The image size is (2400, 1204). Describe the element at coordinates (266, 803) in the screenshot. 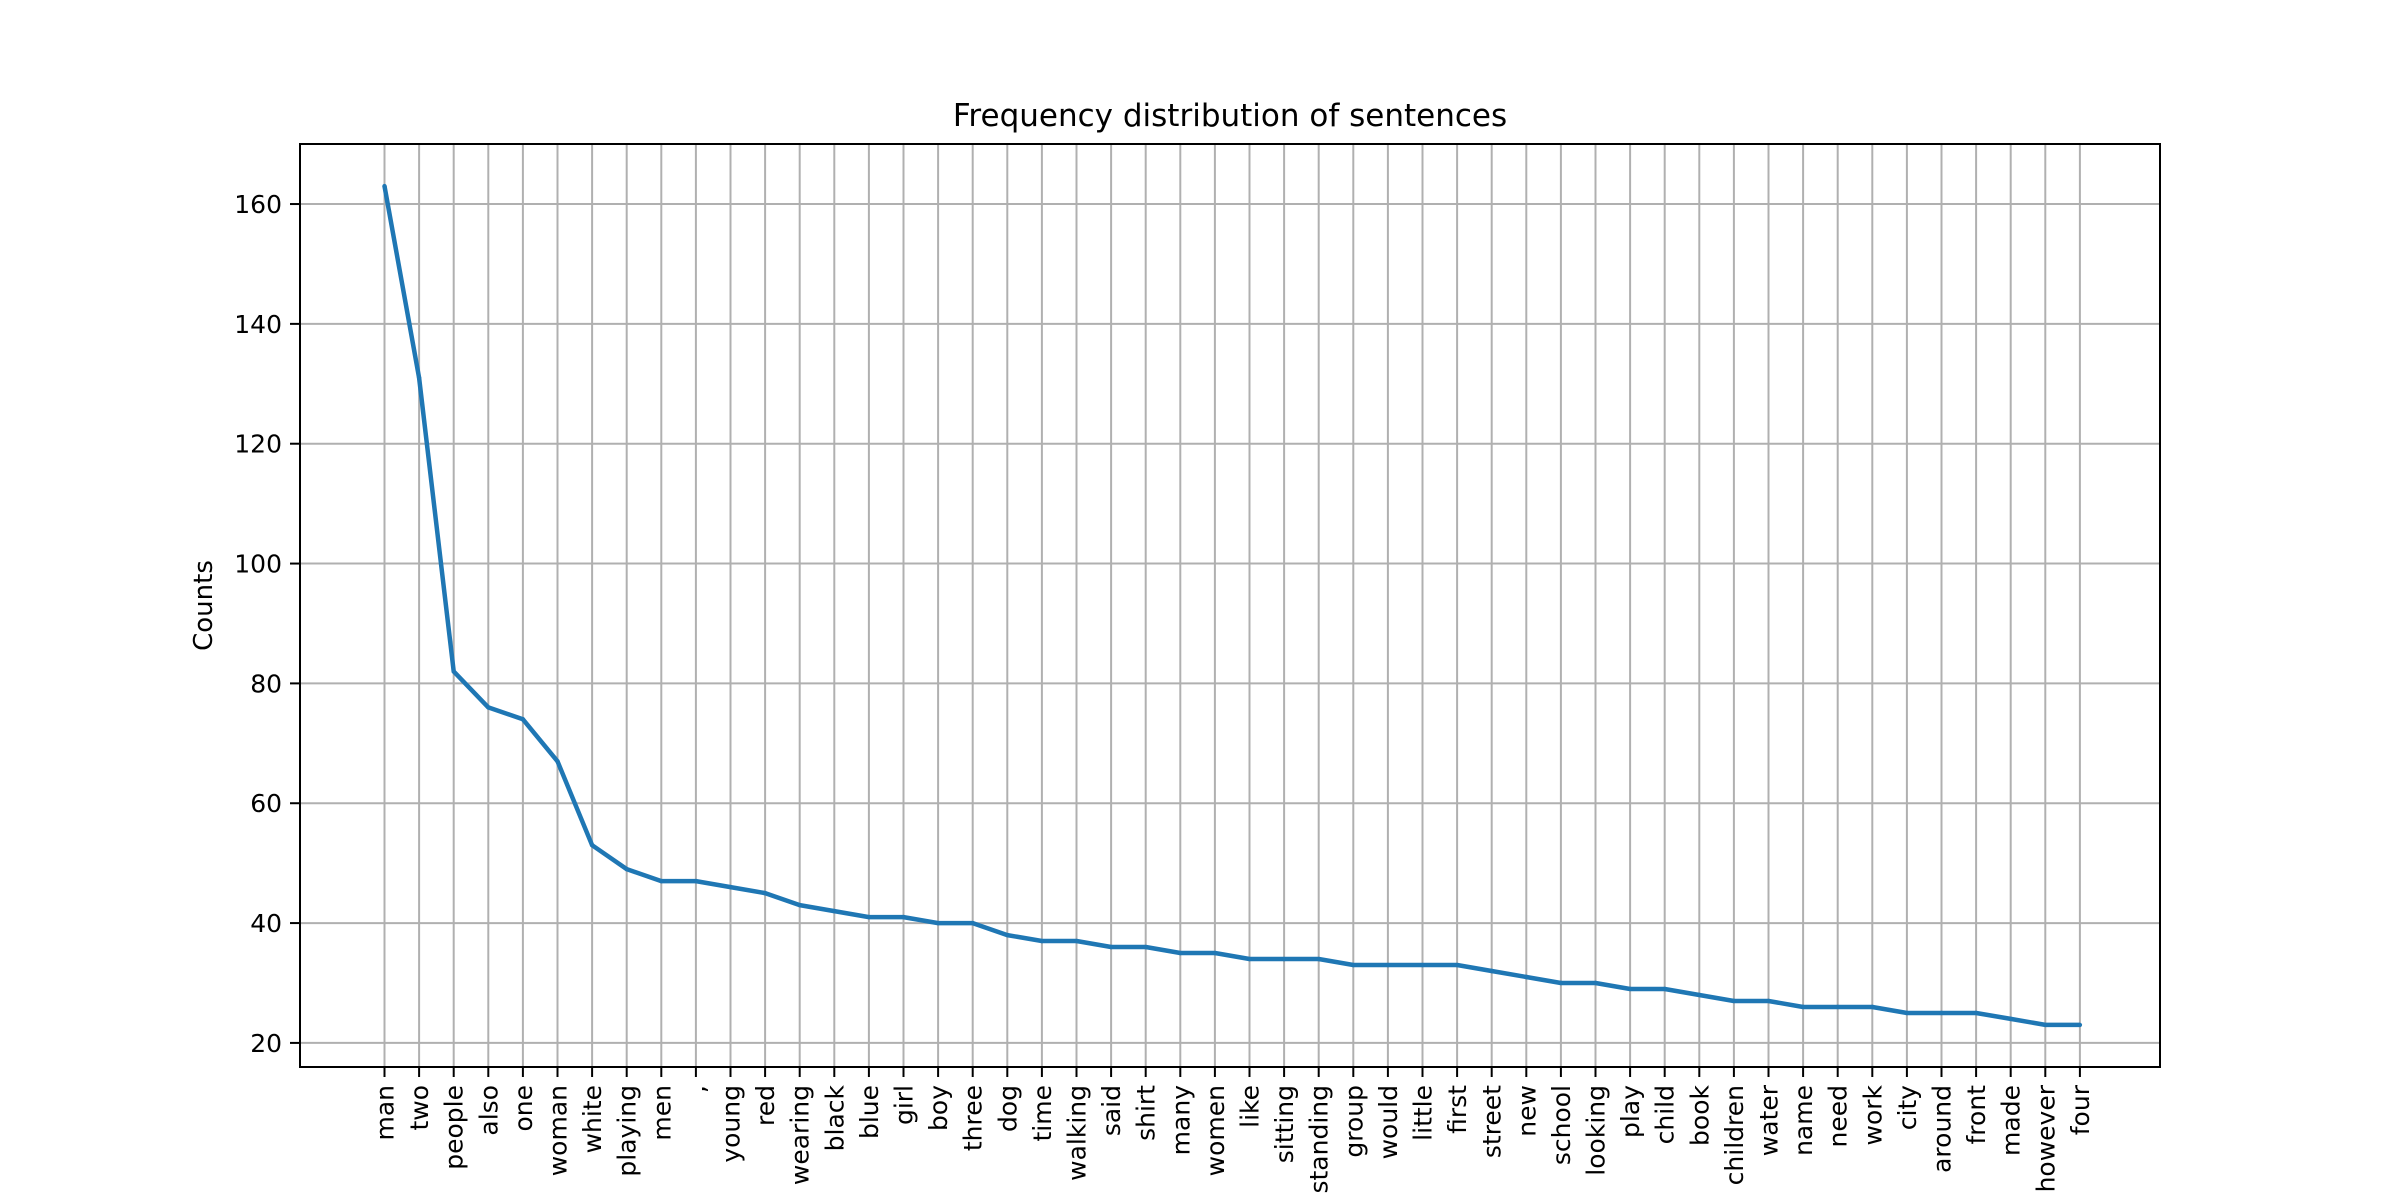

I see `y-tick-label: 60` at that location.